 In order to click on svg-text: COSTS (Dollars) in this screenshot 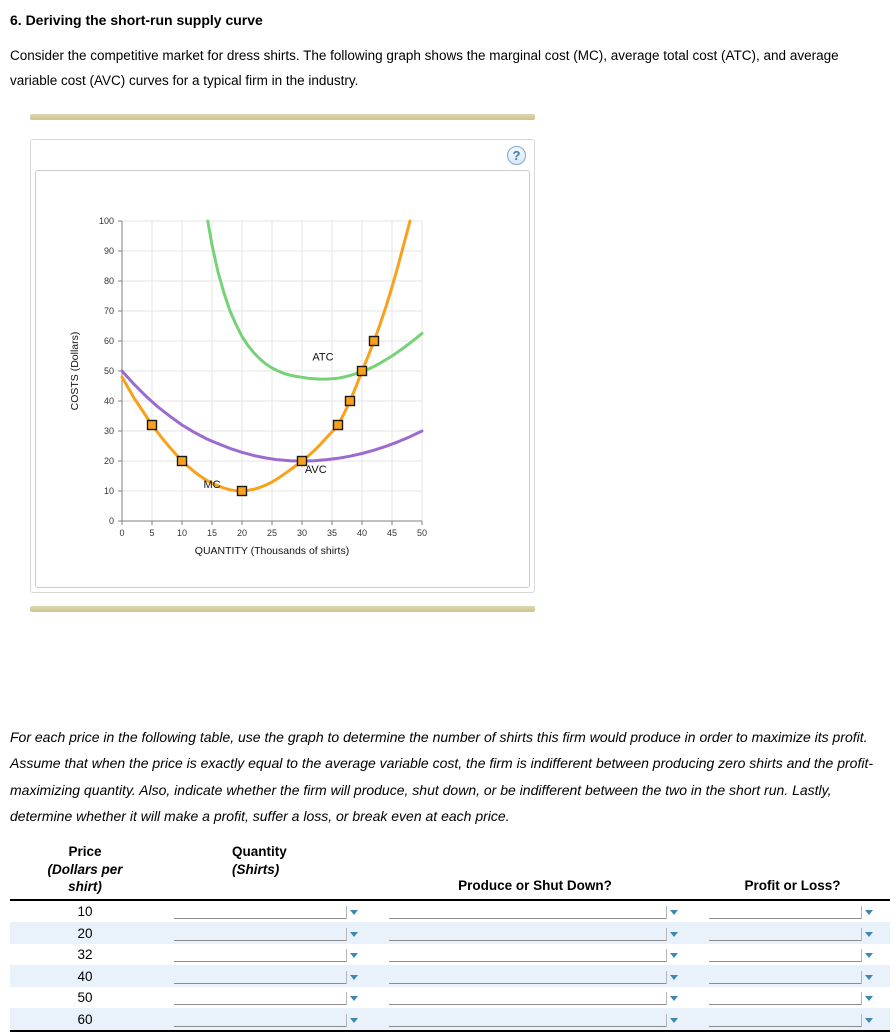, I will do `click(75, 371)`.